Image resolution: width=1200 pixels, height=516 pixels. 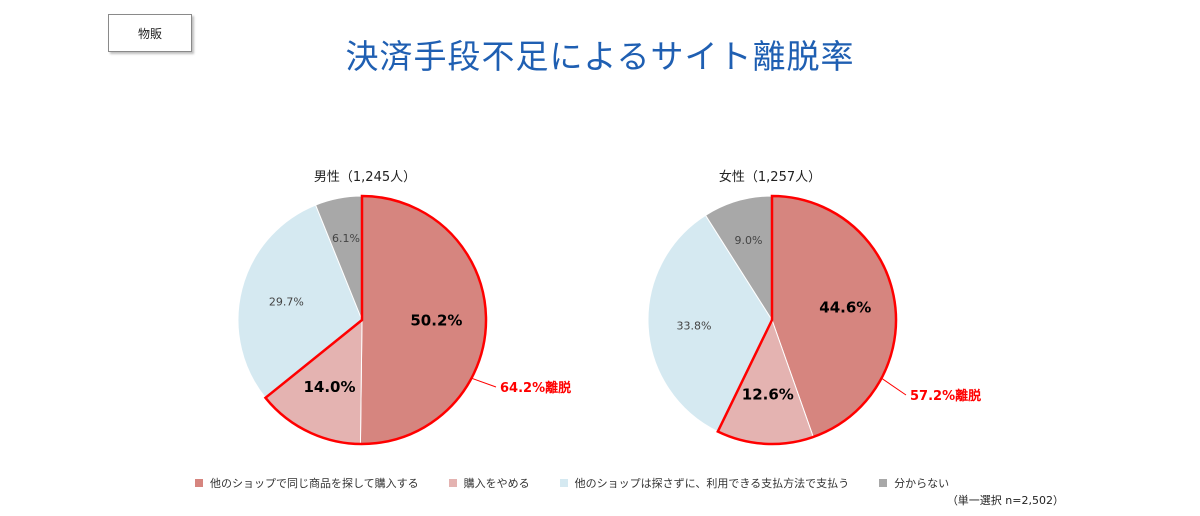 I want to click on slice-value-label: 12.6%, so click(x=768, y=394).